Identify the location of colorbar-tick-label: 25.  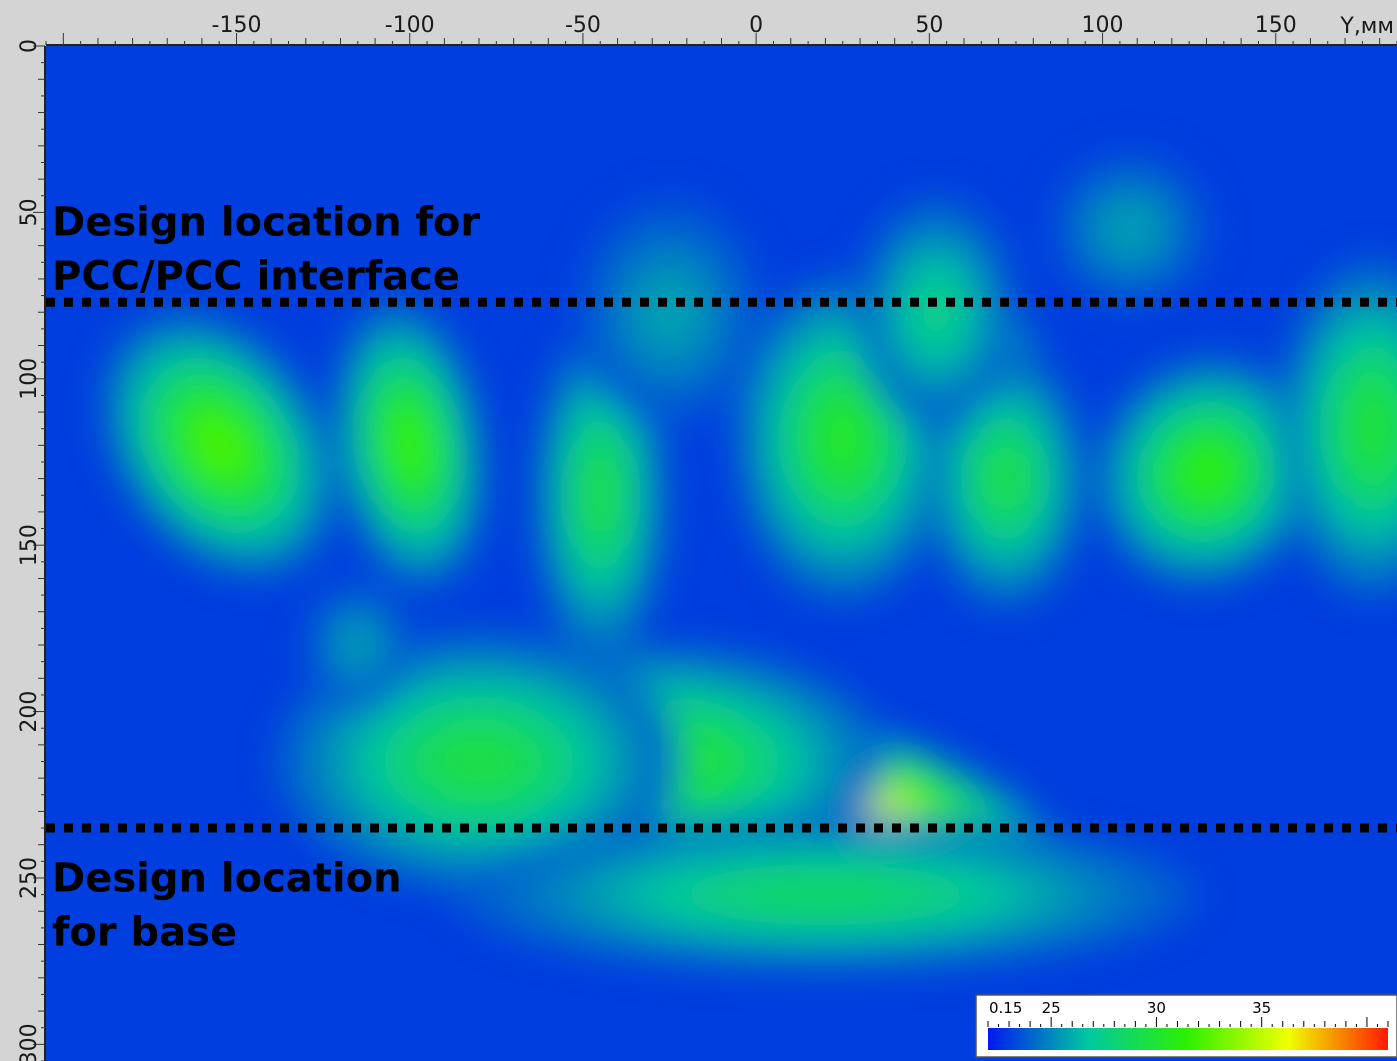
(1051, 1008).